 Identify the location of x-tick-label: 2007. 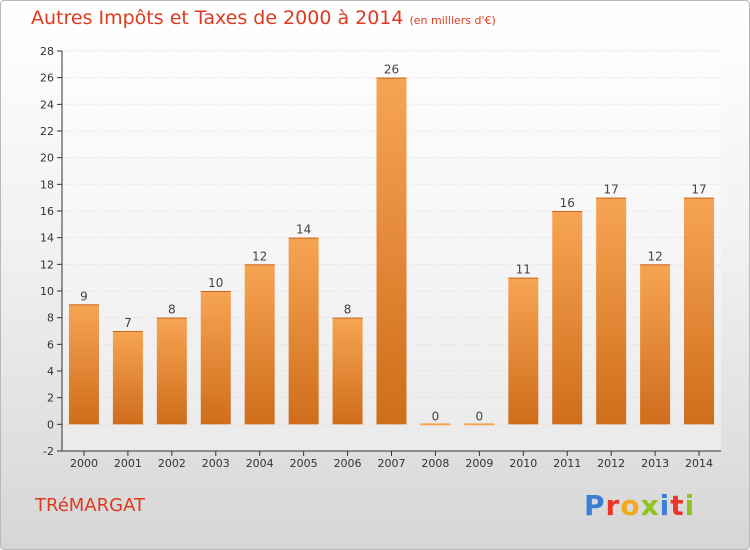
(392, 463).